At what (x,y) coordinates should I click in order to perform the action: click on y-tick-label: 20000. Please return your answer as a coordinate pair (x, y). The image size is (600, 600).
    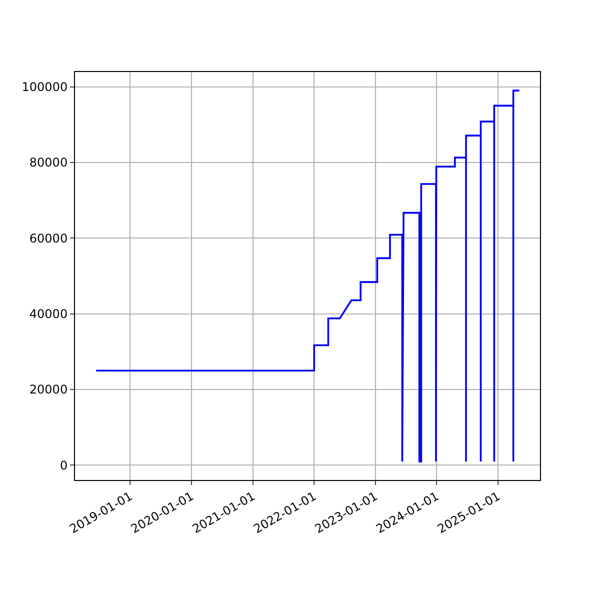
    Looking at the image, I should click on (48, 389).